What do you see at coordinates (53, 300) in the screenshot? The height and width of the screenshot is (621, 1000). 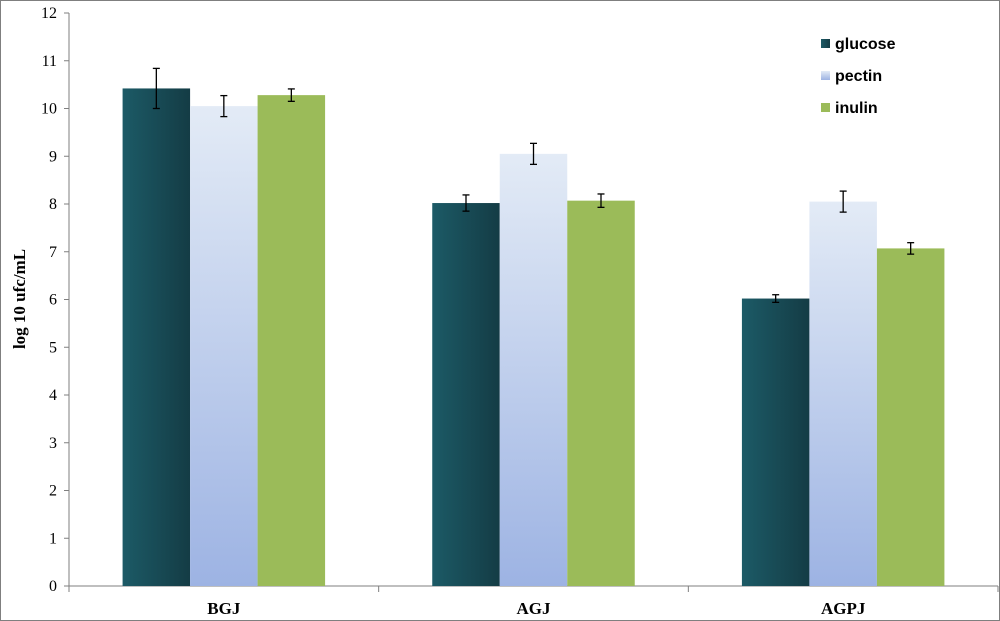 I see `y-tick-label: 6` at bounding box center [53, 300].